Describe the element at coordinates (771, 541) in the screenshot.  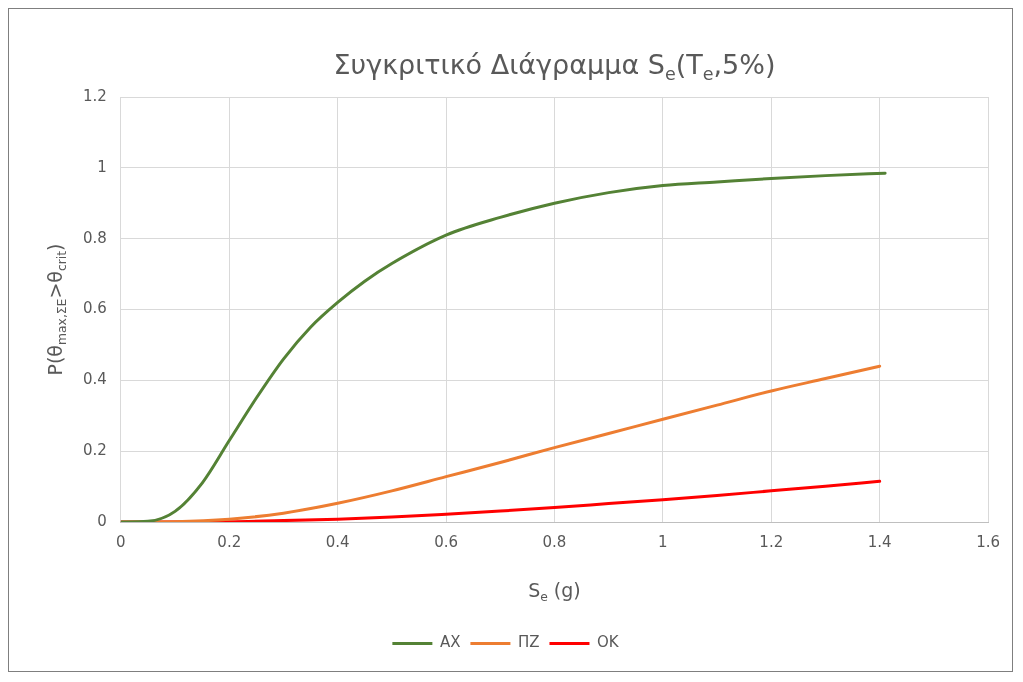
I see `x-tick-label: 1.2` at that location.